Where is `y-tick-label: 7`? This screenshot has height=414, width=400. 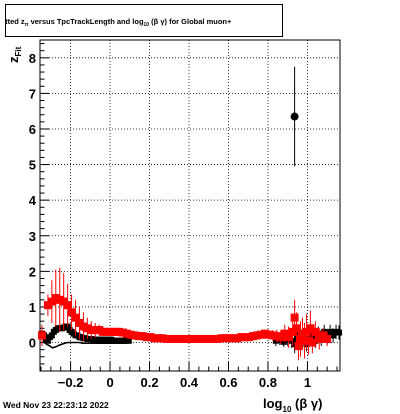 y-tick-label: 7 is located at coordinates (32, 93).